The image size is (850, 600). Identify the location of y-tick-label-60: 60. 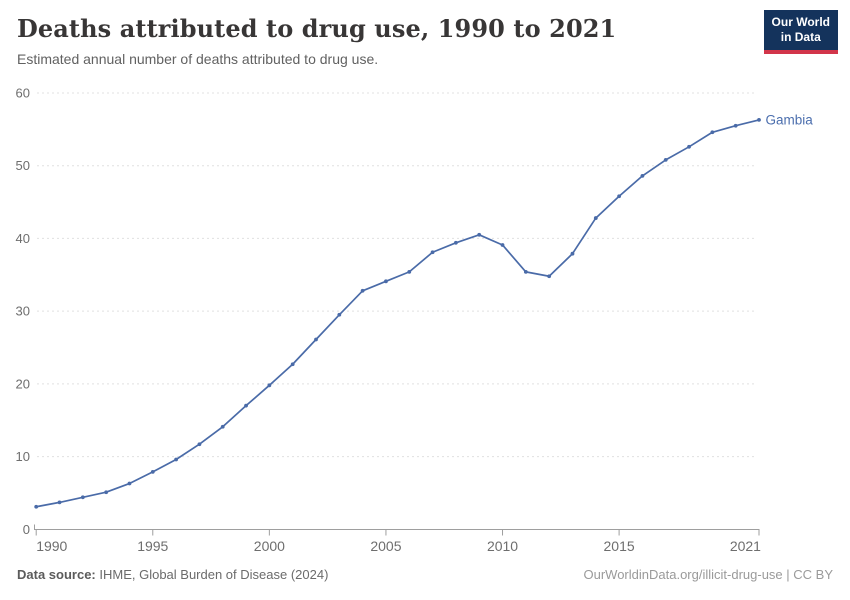
(23, 92).